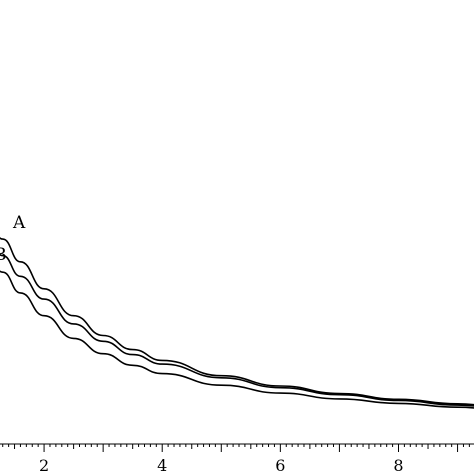 The width and height of the screenshot is (474, 474). I want to click on x-axis: 2 4 6 8, so click(237, 458).